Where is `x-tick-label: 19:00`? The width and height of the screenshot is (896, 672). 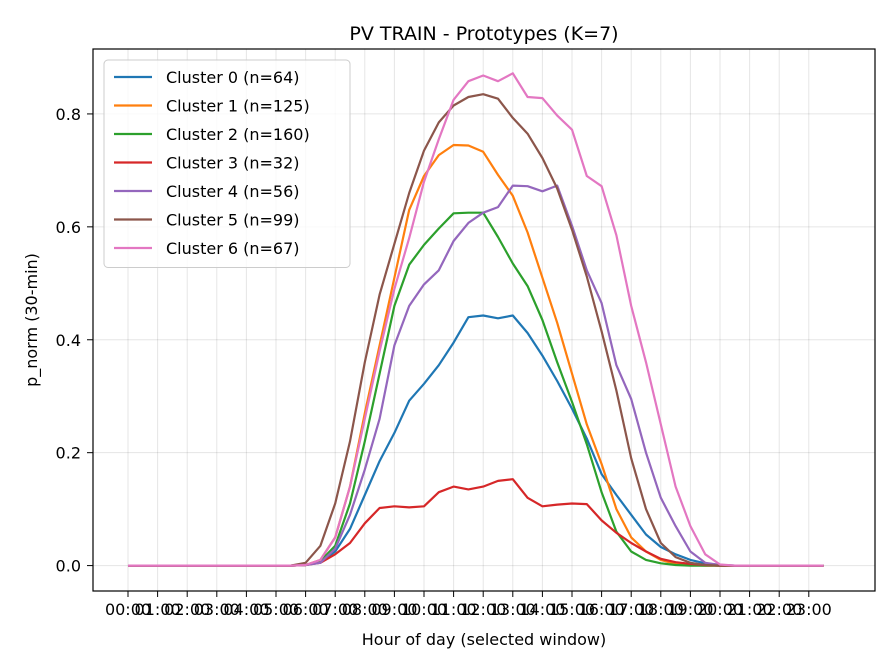
x-tick-label: 19:00 is located at coordinates (690, 609).